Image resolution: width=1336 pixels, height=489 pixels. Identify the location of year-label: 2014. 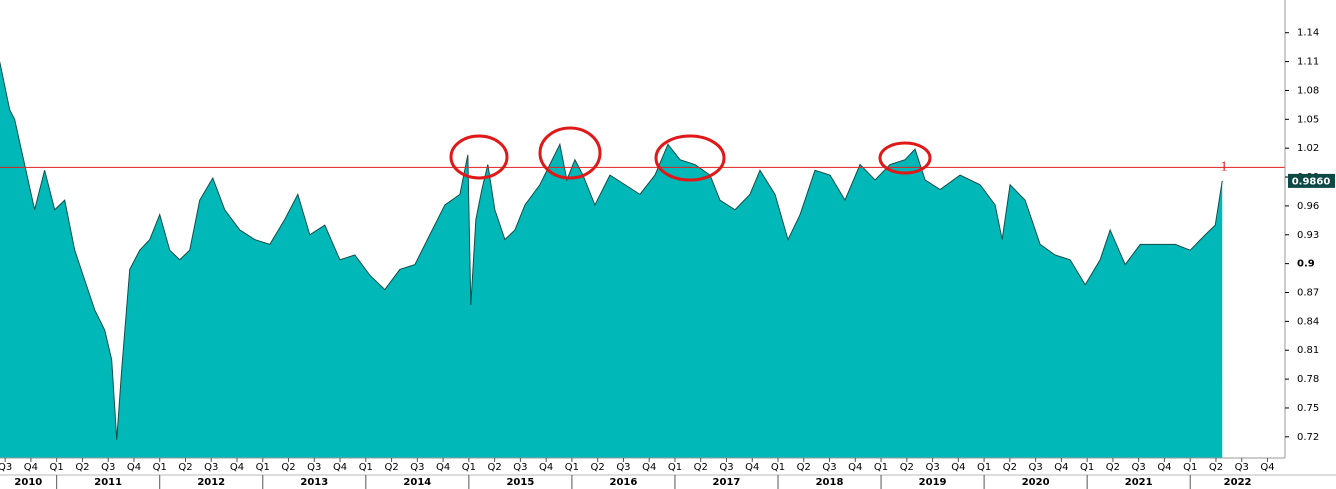
(417, 482).